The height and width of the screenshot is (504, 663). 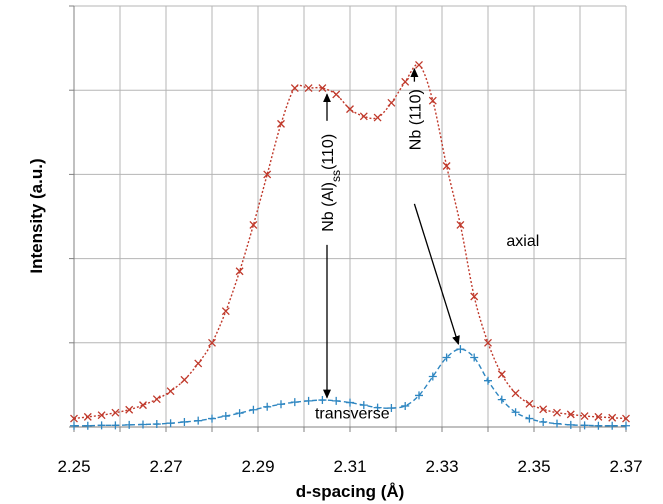 What do you see at coordinates (350, 491) in the screenshot?
I see `x-axis-title: d-spacing (Å)` at bounding box center [350, 491].